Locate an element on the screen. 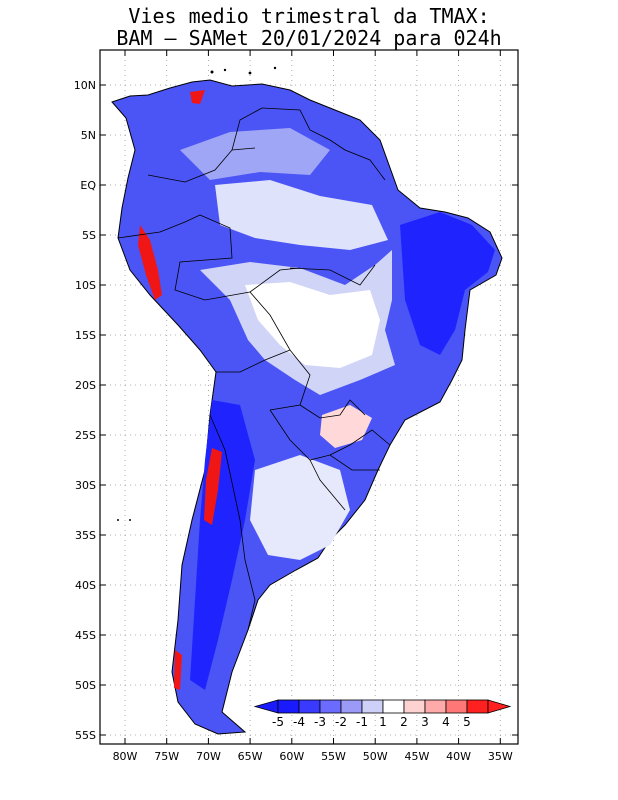 The width and height of the screenshot is (618, 800). lat-tick-label: 15S is located at coordinates (85, 335).